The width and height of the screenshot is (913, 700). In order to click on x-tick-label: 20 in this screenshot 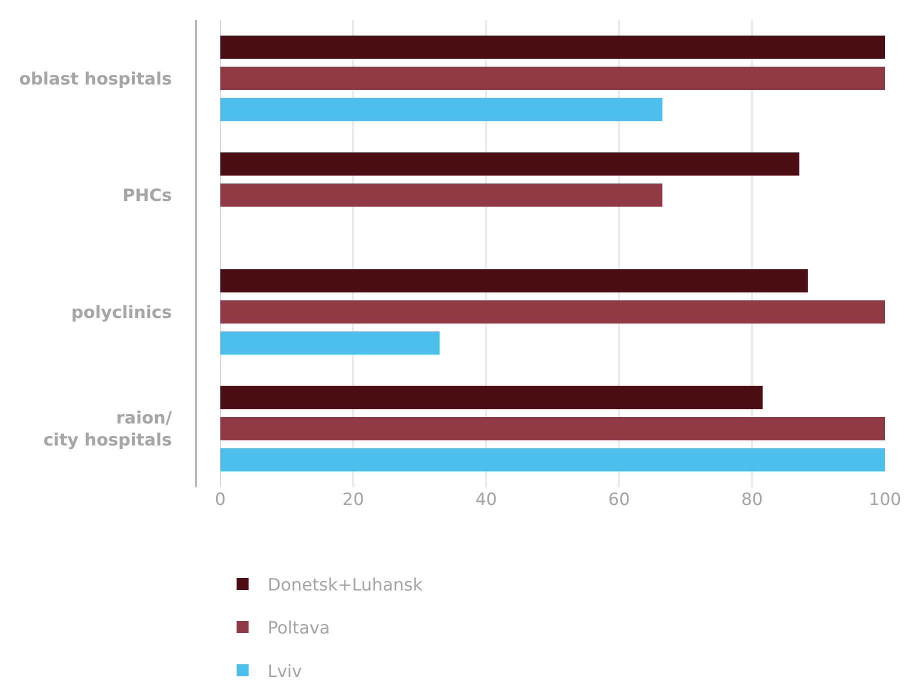, I will do `click(353, 500)`.